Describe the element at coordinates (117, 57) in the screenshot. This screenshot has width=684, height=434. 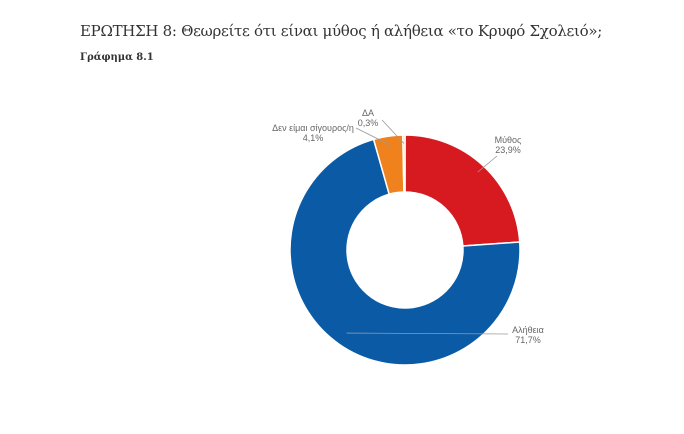
I see `chart-subtitle: Γράφημα 8.1` at that location.